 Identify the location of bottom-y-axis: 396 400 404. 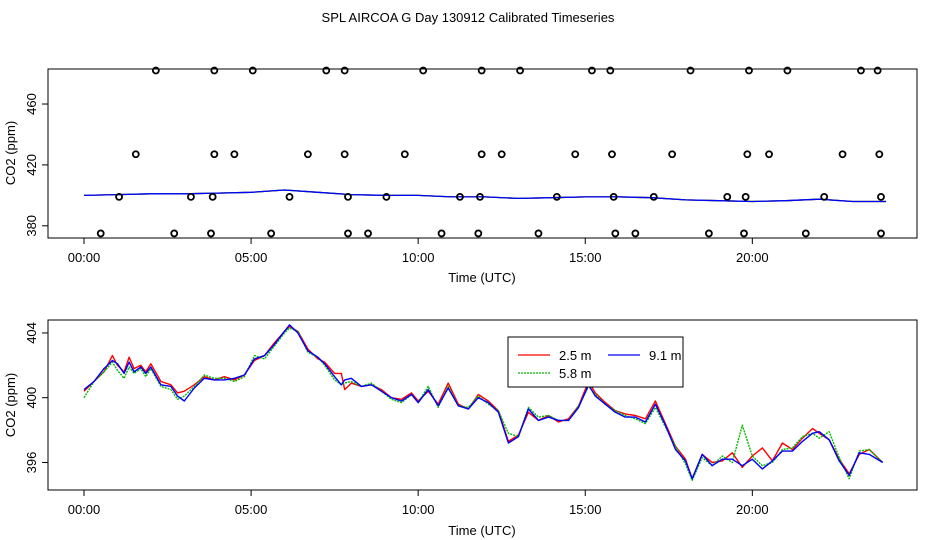
(36, 397).